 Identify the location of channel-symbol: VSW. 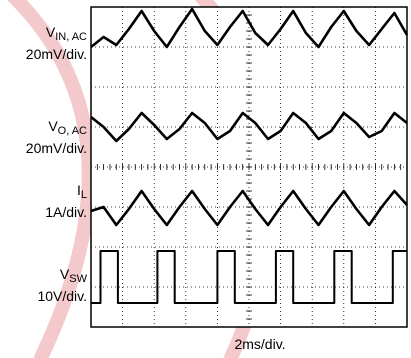
(73, 275).